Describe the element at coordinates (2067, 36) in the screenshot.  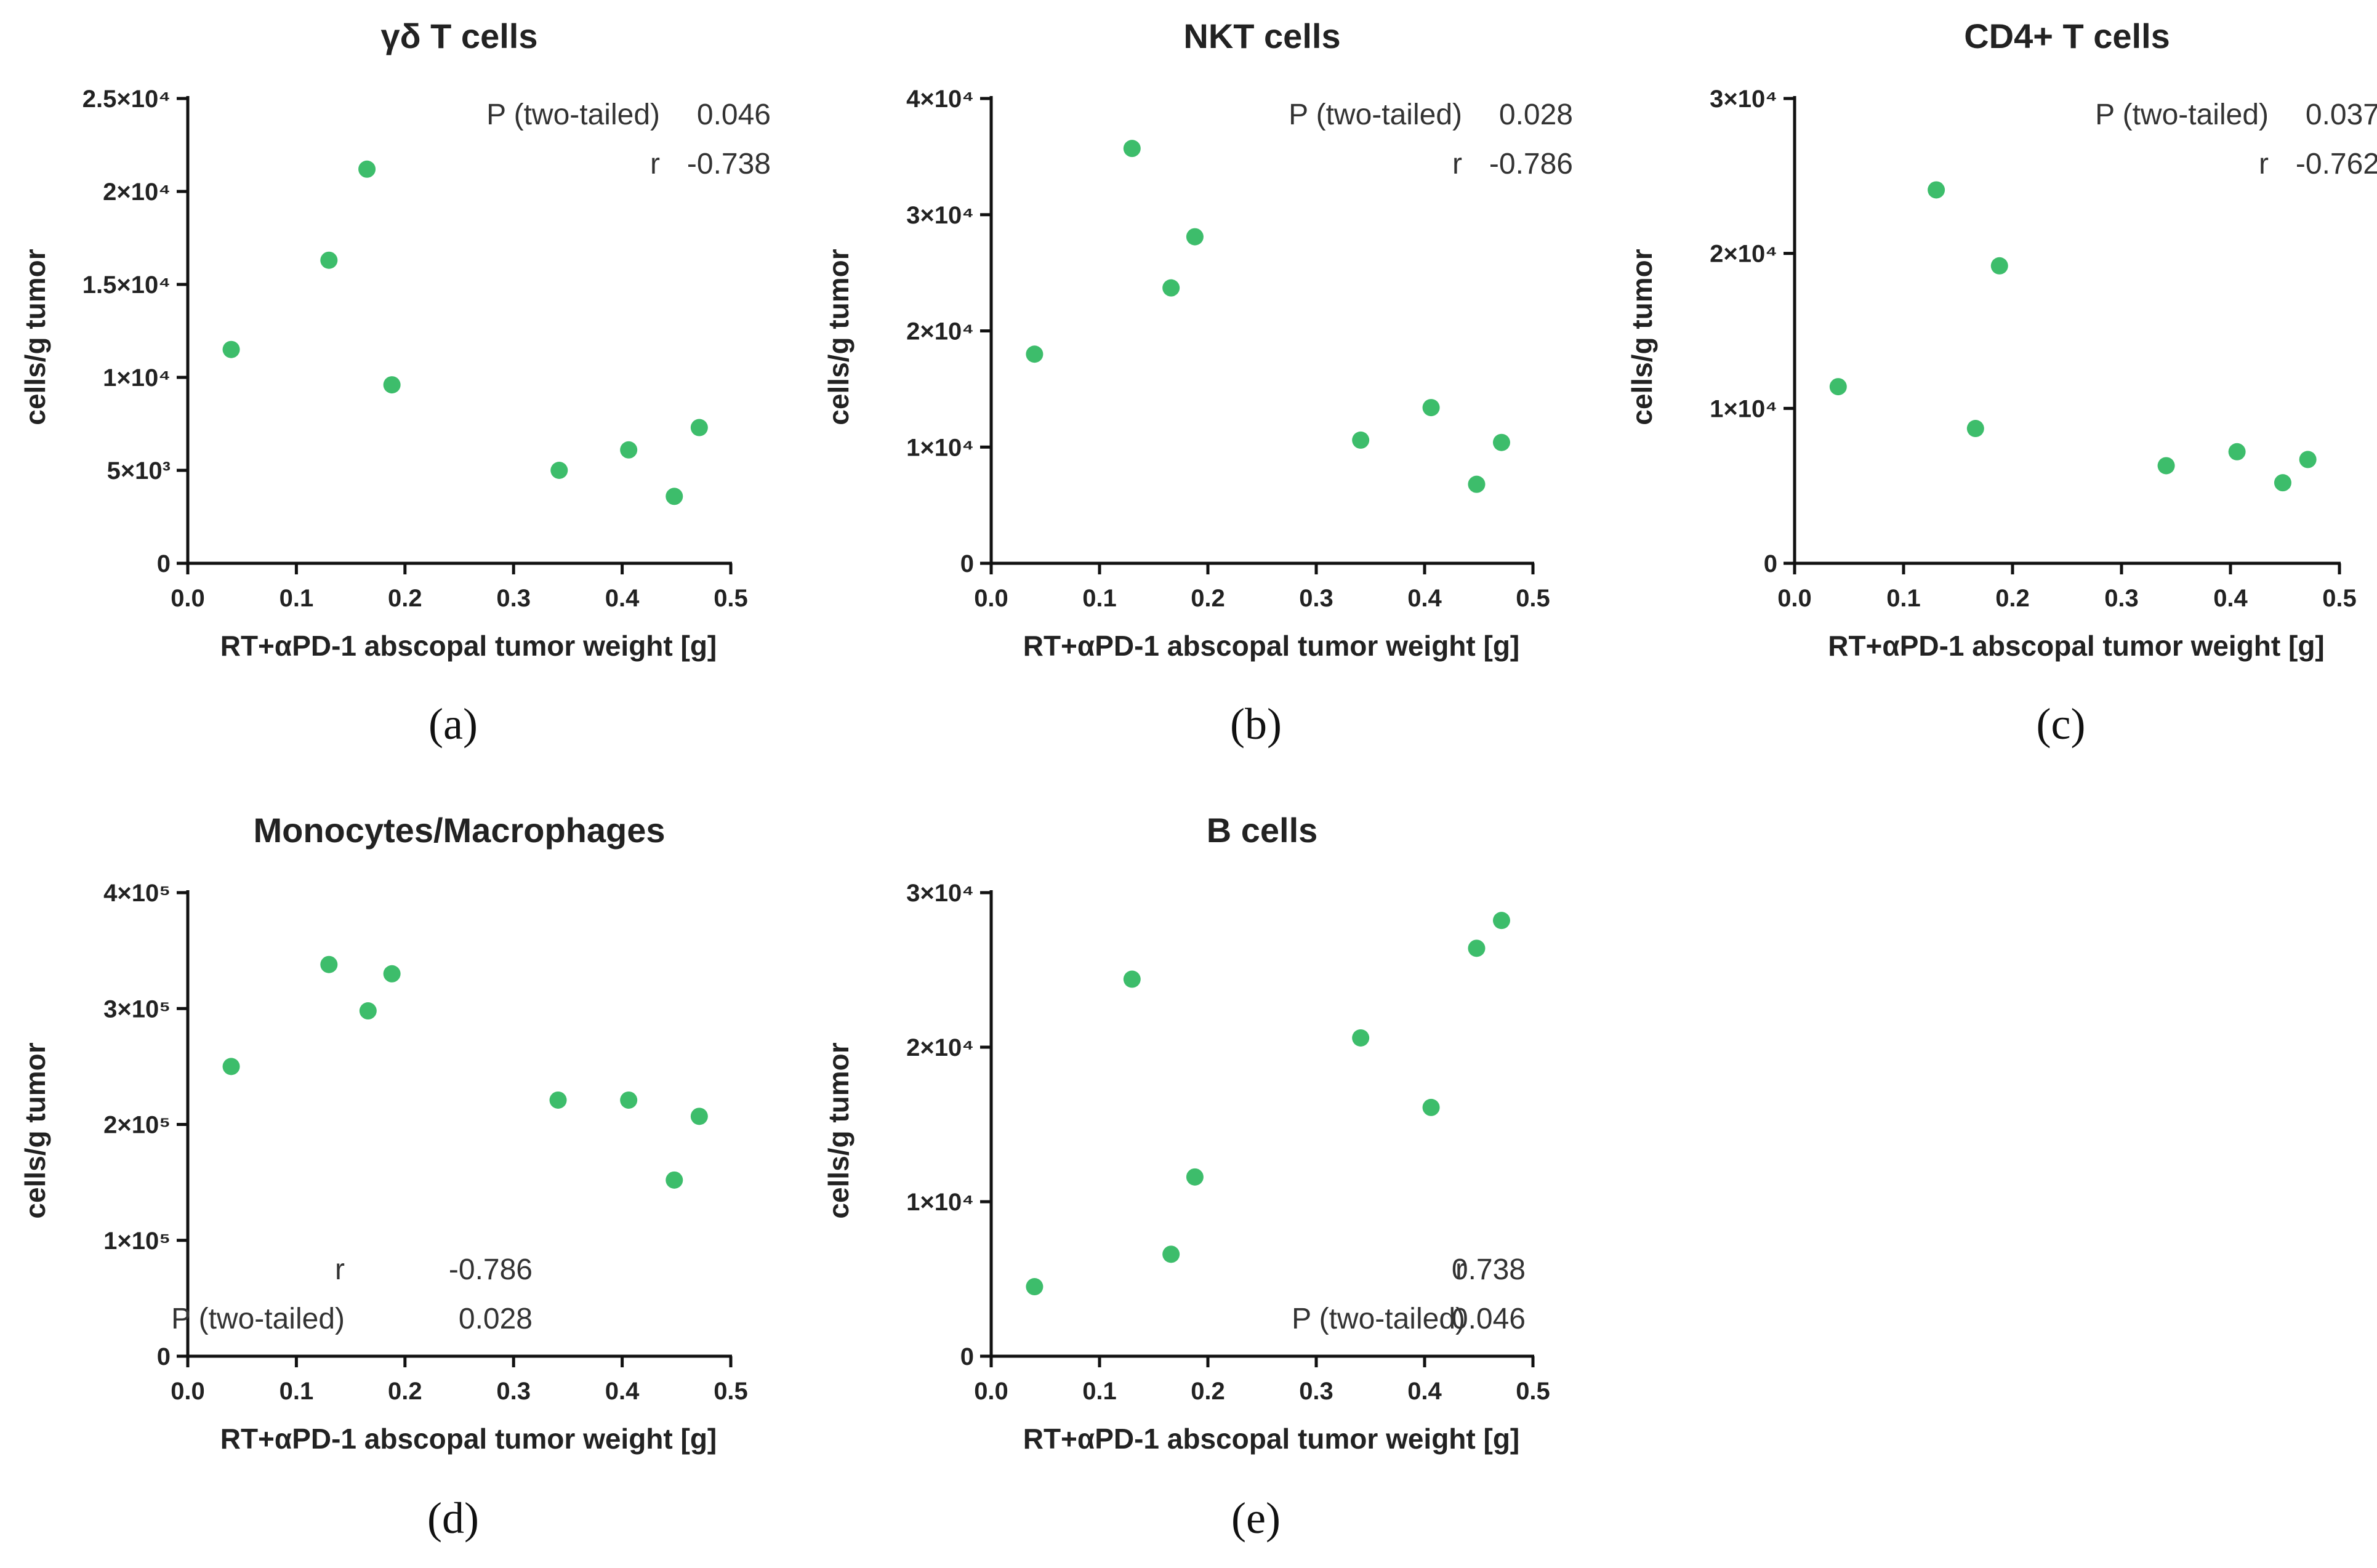
I see `chart-title: CD4+ T cells` at that location.